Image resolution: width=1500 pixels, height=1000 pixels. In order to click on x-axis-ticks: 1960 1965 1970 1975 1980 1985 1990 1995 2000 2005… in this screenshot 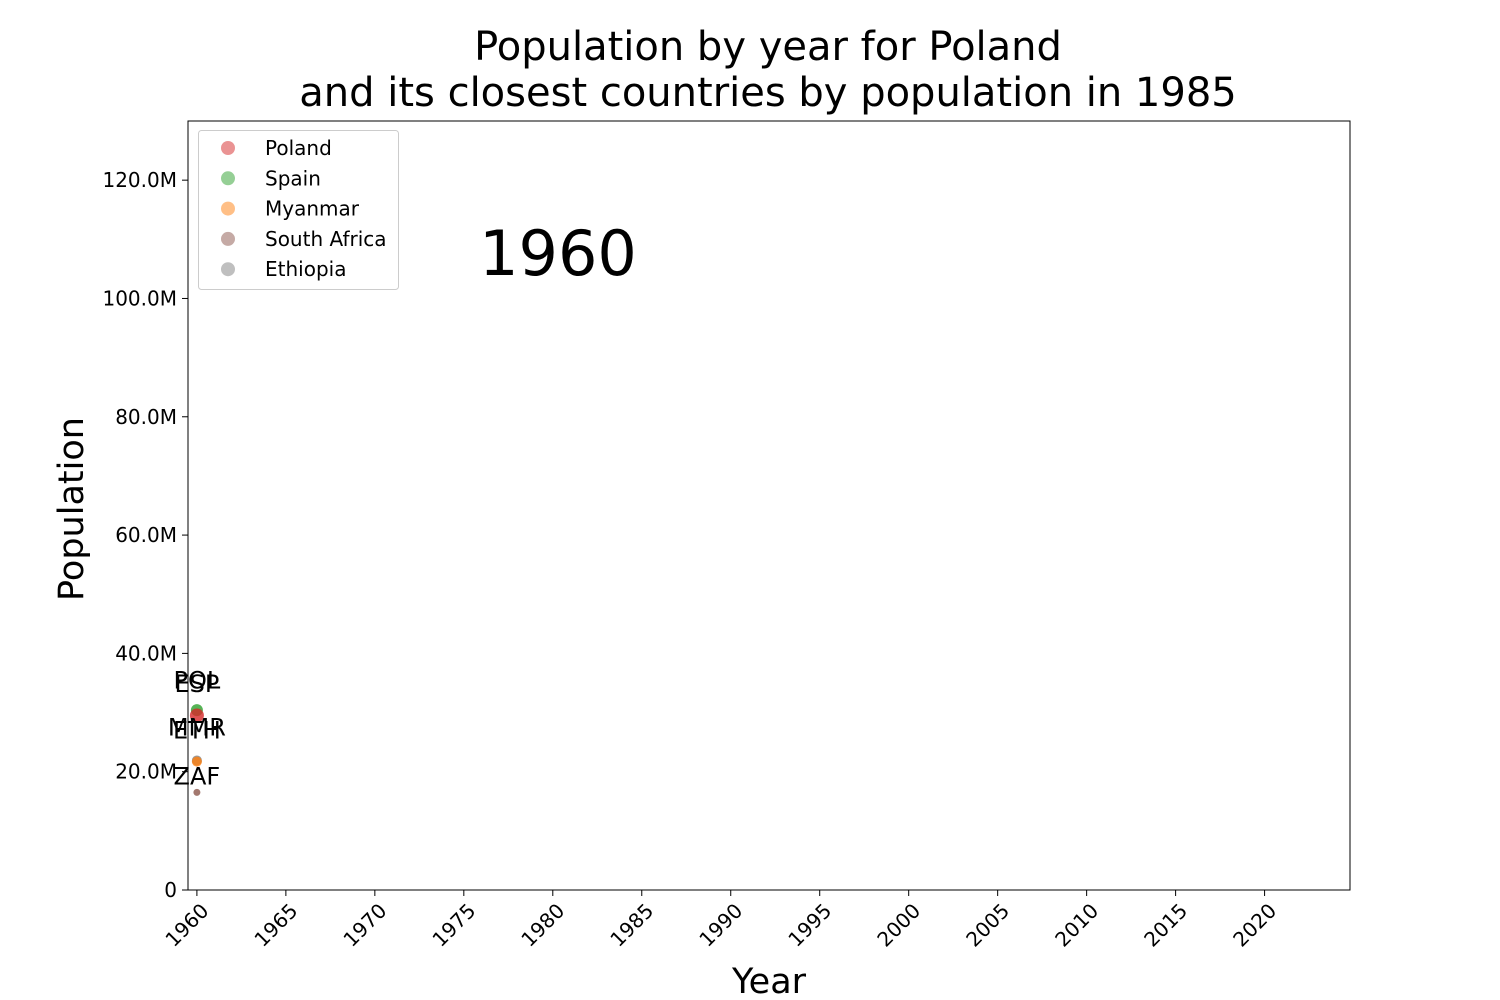, I will do `click(720, 921)`.